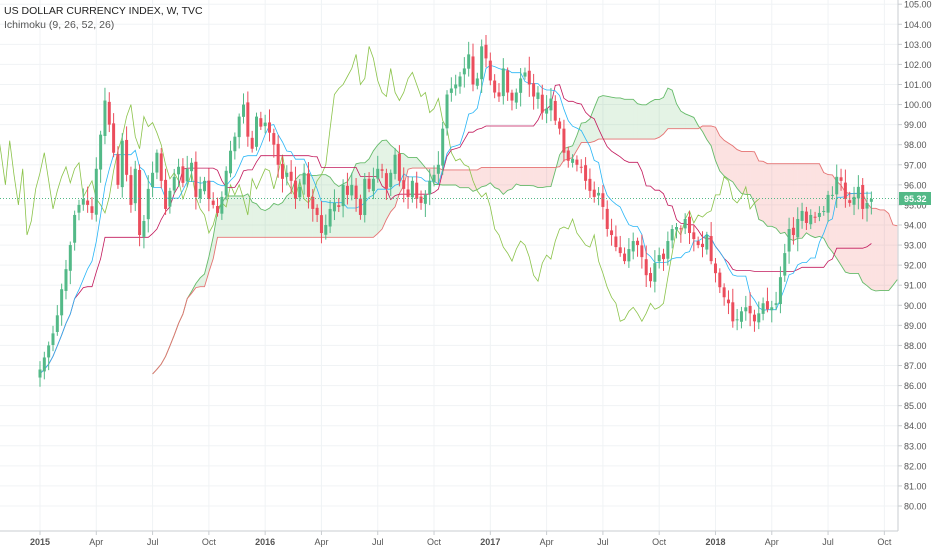  I want to click on indicator-label: Ichimoku (9, 26, 52, 26), so click(59, 25).